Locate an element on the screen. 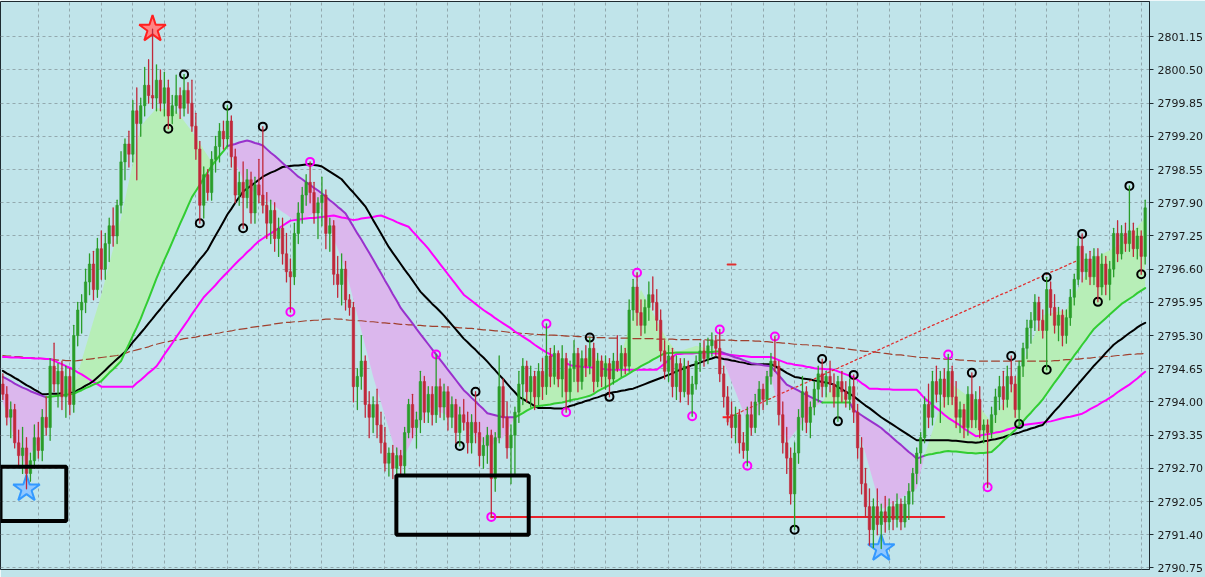  y-tick-label: 2795.95 is located at coordinates (1180, 303).